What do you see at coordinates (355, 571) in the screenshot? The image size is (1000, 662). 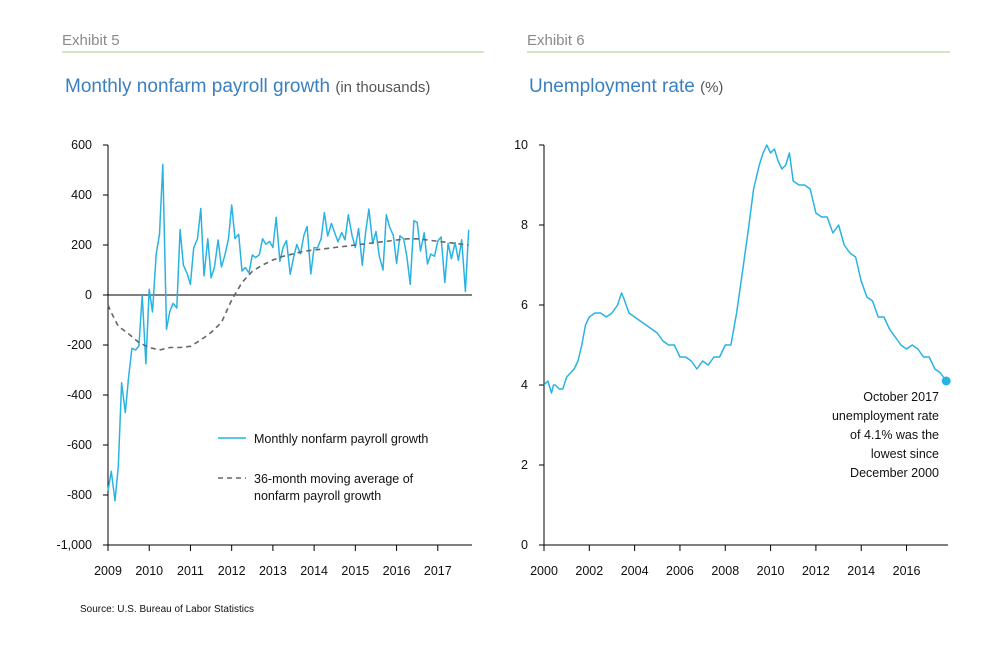 I see `payroll-x-tick-label: 2015` at bounding box center [355, 571].